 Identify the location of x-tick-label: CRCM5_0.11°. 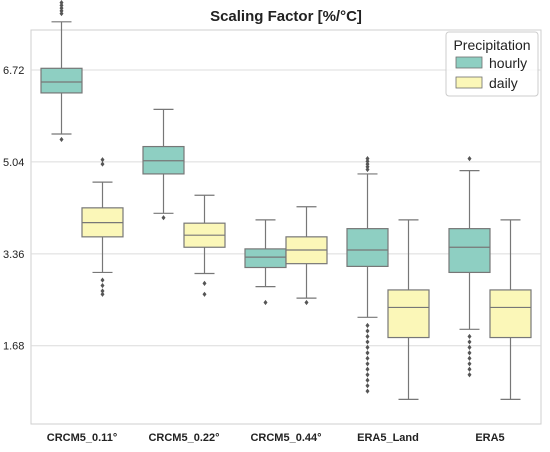
(82, 438).